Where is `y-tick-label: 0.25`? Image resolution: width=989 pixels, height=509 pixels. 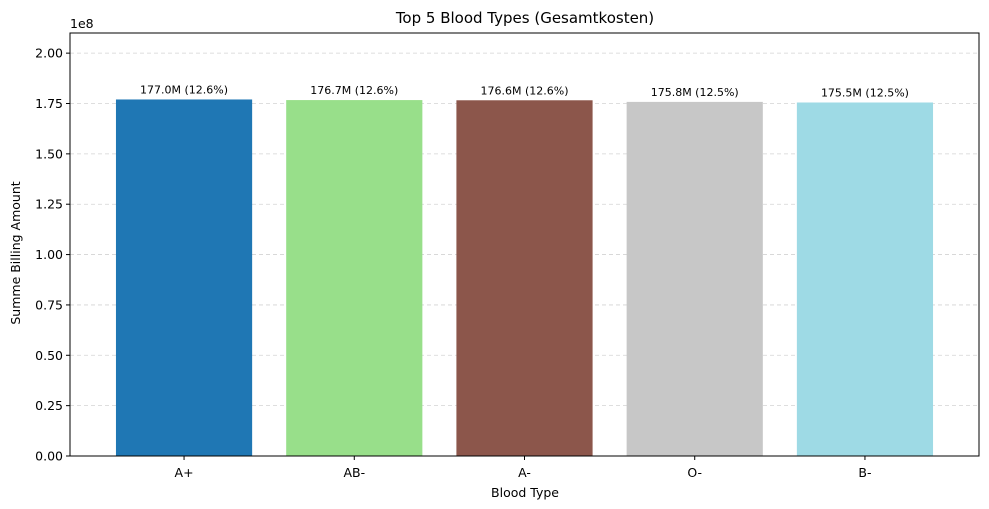
y-tick-label: 0.25 is located at coordinates (49, 405).